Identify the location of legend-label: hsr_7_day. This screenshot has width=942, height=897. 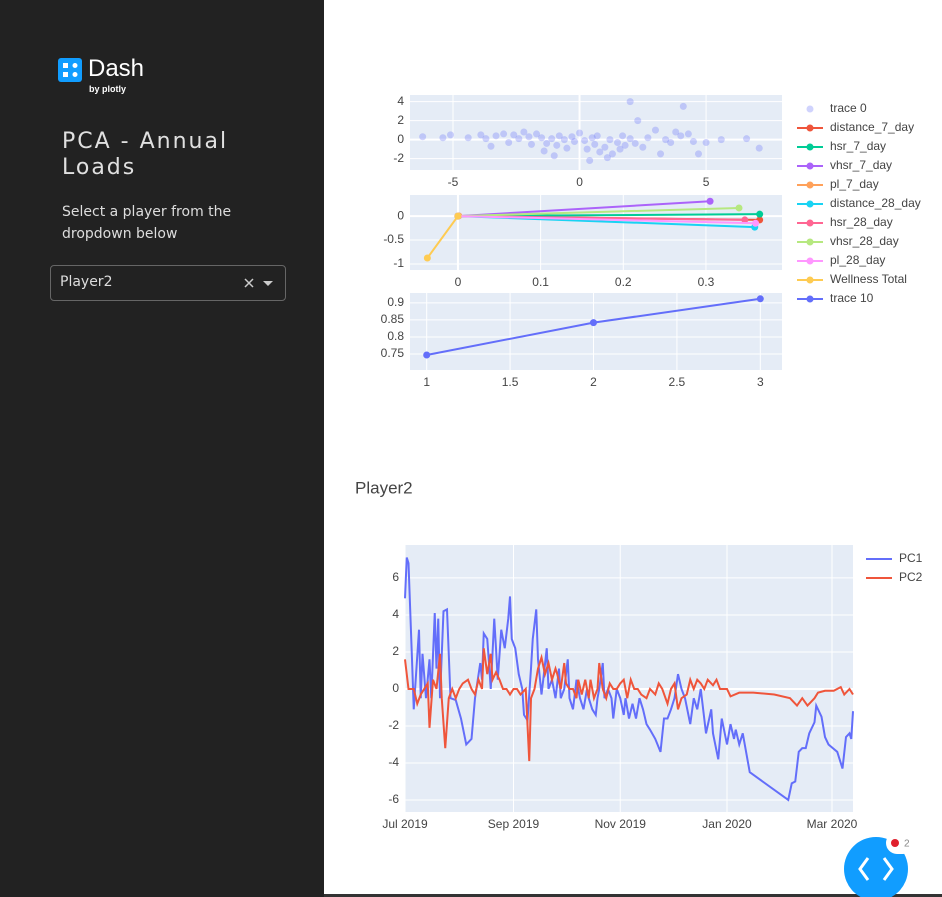
(858, 146).